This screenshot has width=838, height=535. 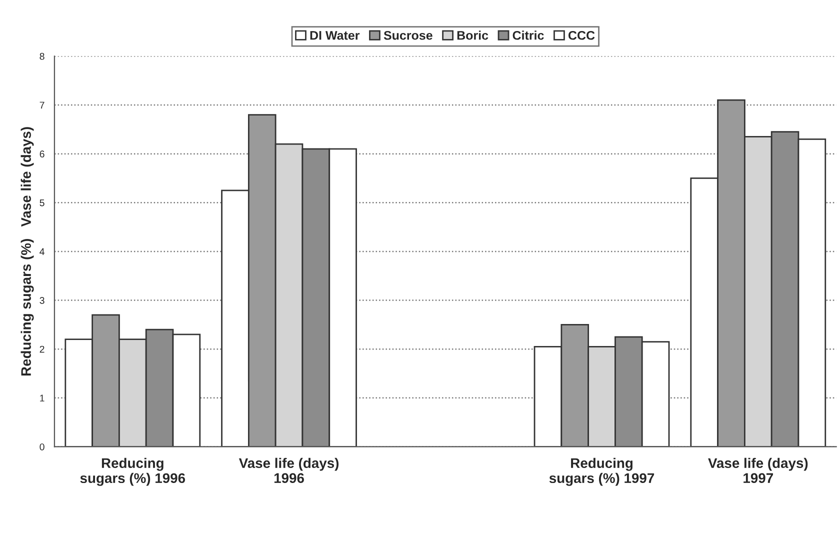 What do you see at coordinates (42, 56) in the screenshot?
I see `y-tick-label: 8` at bounding box center [42, 56].